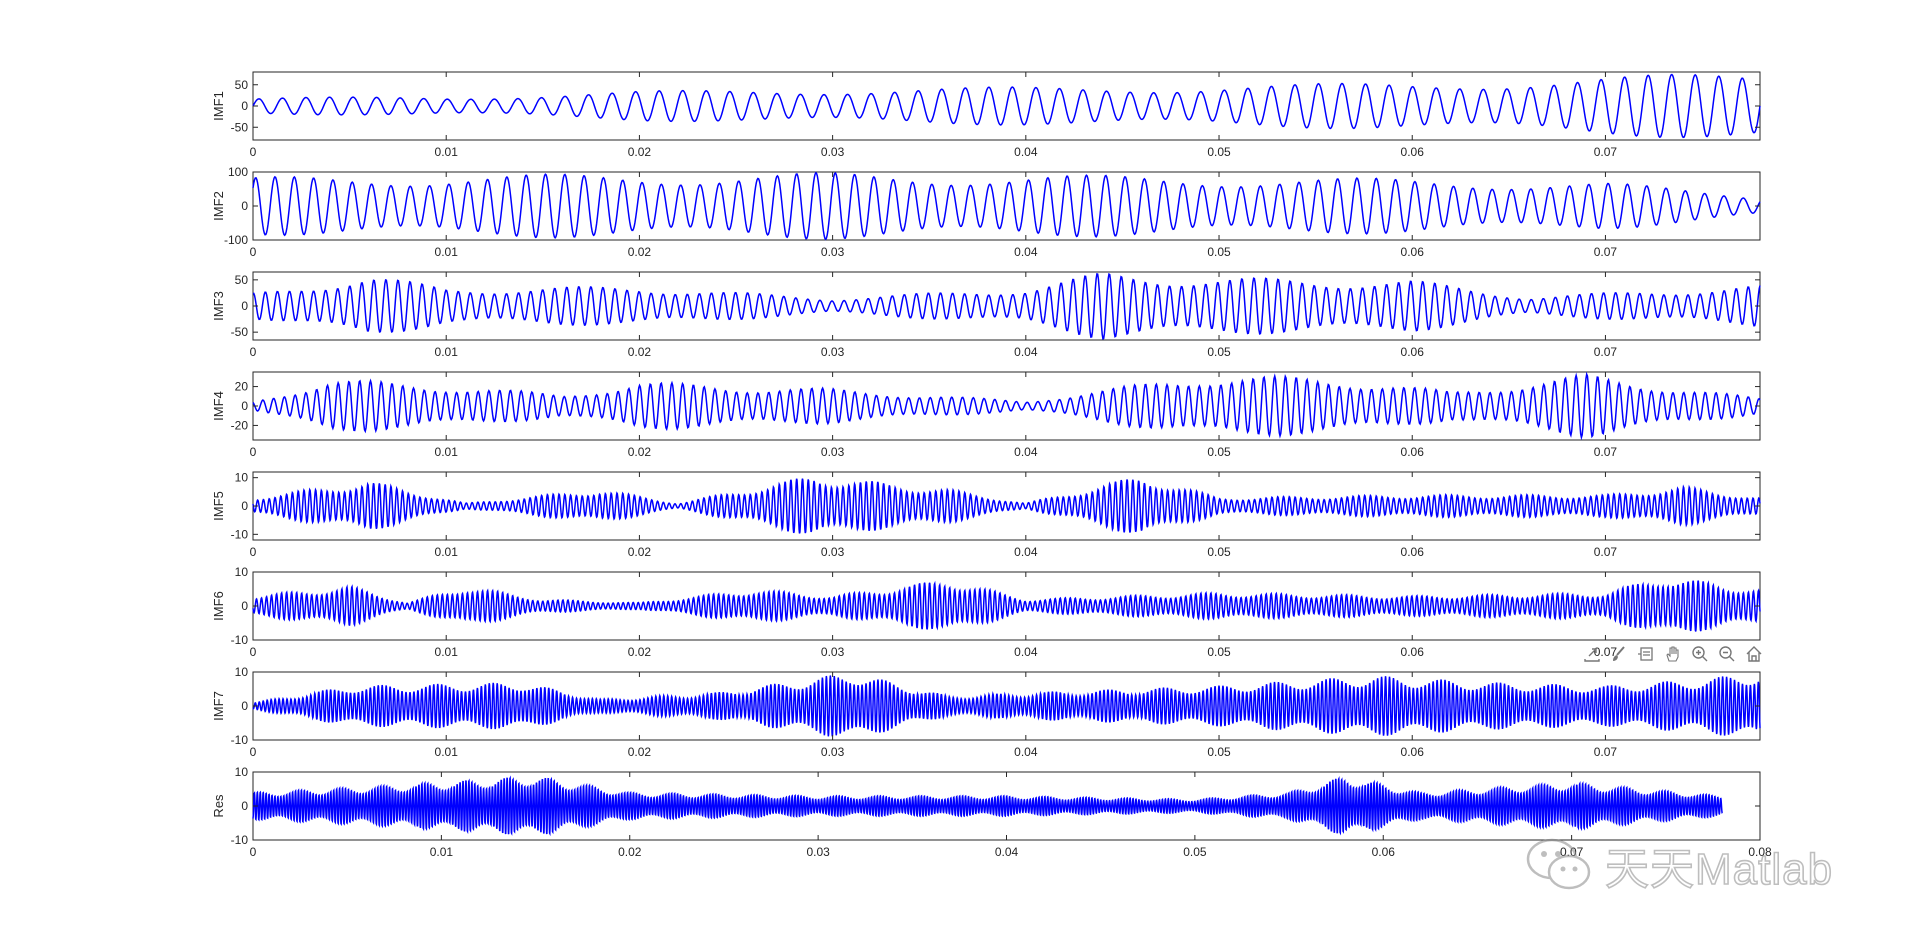  I want to click on y-tick-label: 50, so click(242, 85).